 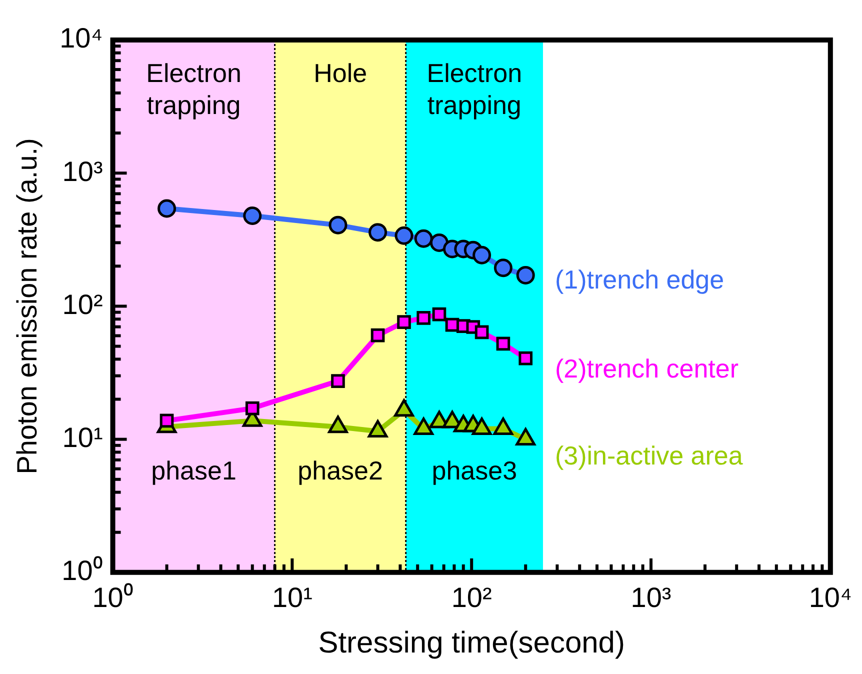 What do you see at coordinates (471, 643) in the screenshot?
I see `x-axis-title: Stressing time(second)` at bounding box center [471, 643].